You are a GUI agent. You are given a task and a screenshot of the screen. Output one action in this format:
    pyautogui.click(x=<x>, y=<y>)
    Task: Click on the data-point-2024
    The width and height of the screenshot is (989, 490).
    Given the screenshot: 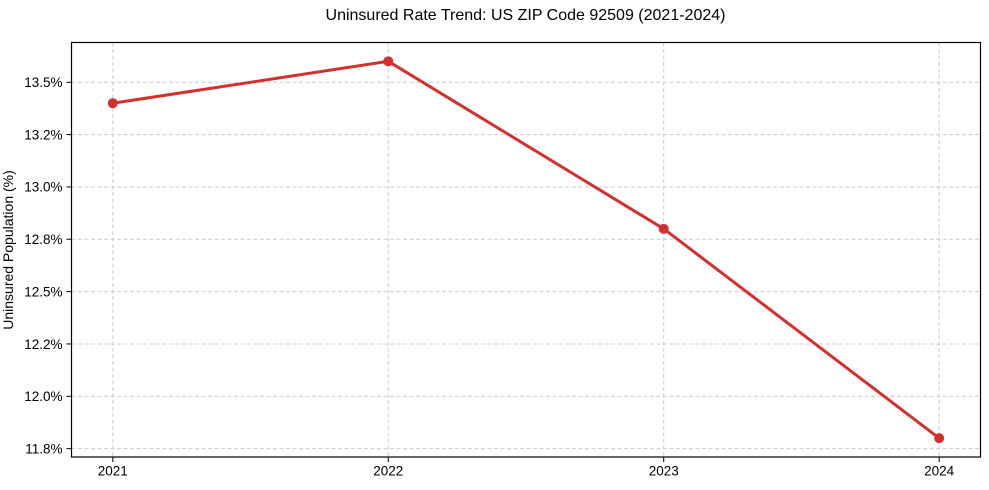 What is the action you would take?
    pyautogui.click(x=939, y=438)
    